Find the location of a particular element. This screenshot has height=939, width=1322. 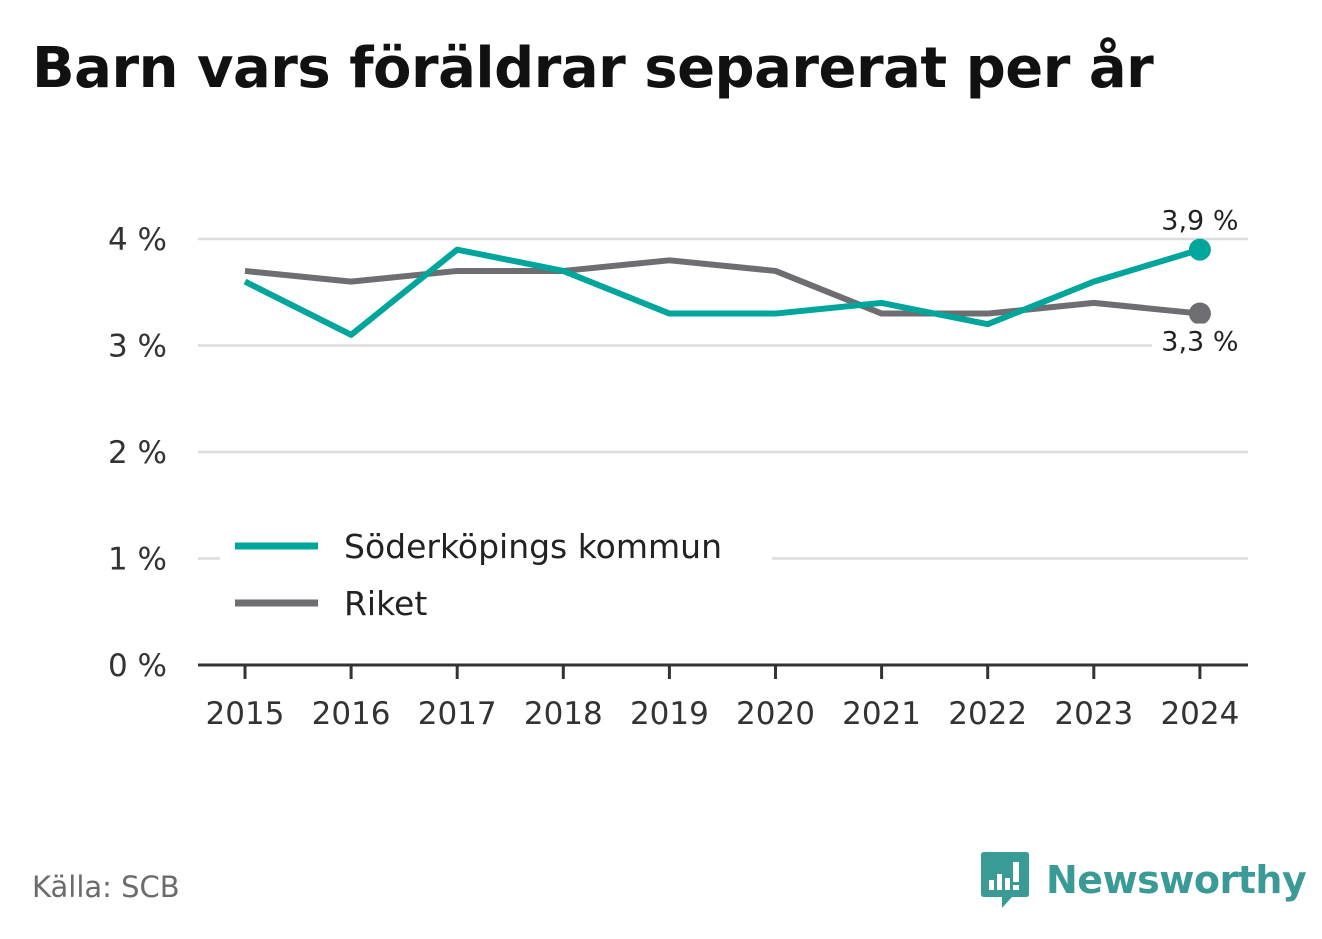

series-line-riket is located at coordinates (722, 287).